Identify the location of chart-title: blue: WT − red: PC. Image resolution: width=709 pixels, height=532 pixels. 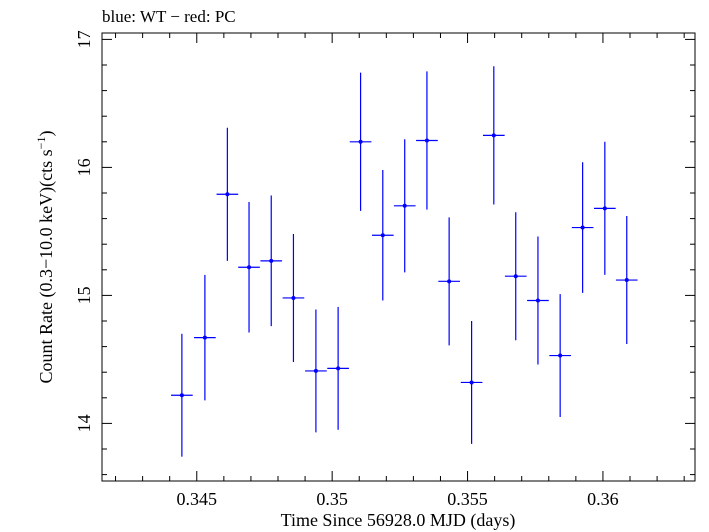
(169, 16).